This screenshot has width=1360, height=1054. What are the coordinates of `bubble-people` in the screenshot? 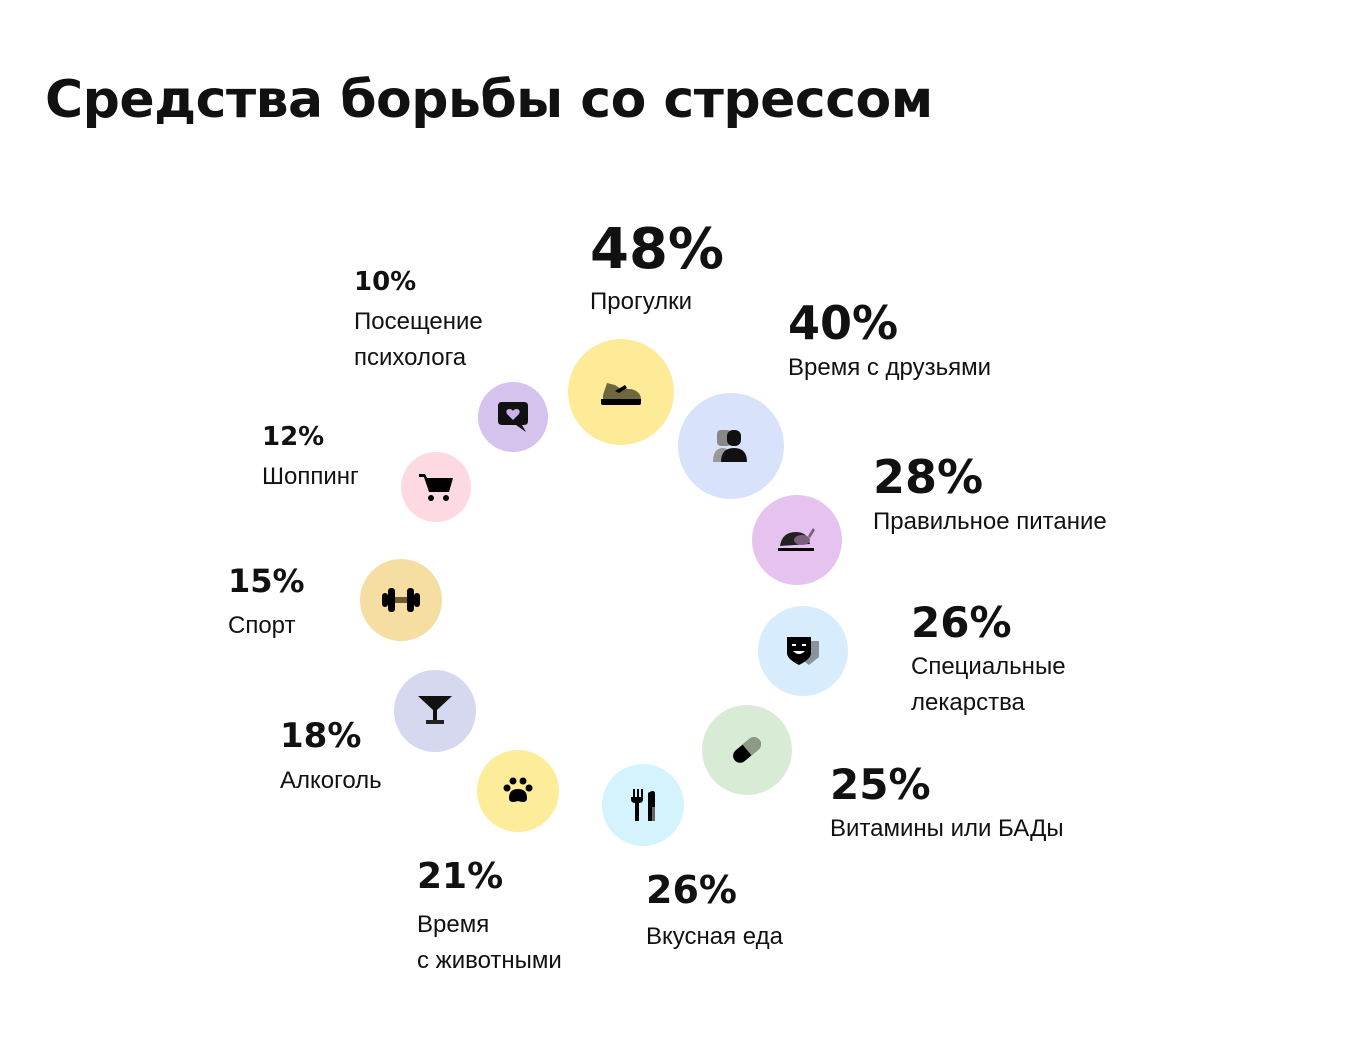 It's located at (731, 446).